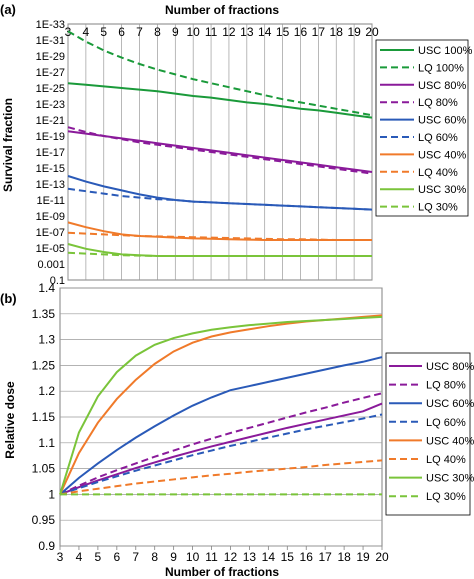 The image size is (474, 579). Describe the element at coordinates (442, 190) in the screenshot. I see `panel-a-legend-label: USC 30%` at that location.